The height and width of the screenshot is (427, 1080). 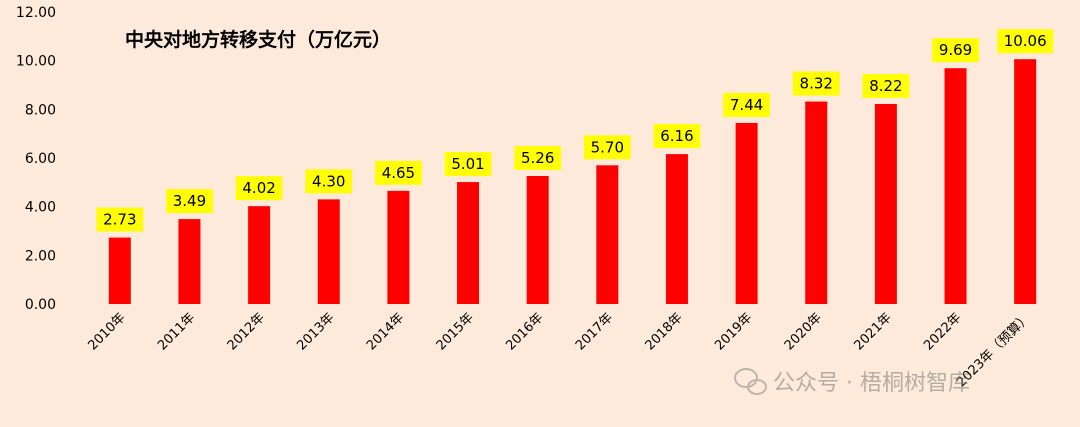 I want to click on watermark: 公众号 · 梧桐树智库, so click(x=852, y=382).